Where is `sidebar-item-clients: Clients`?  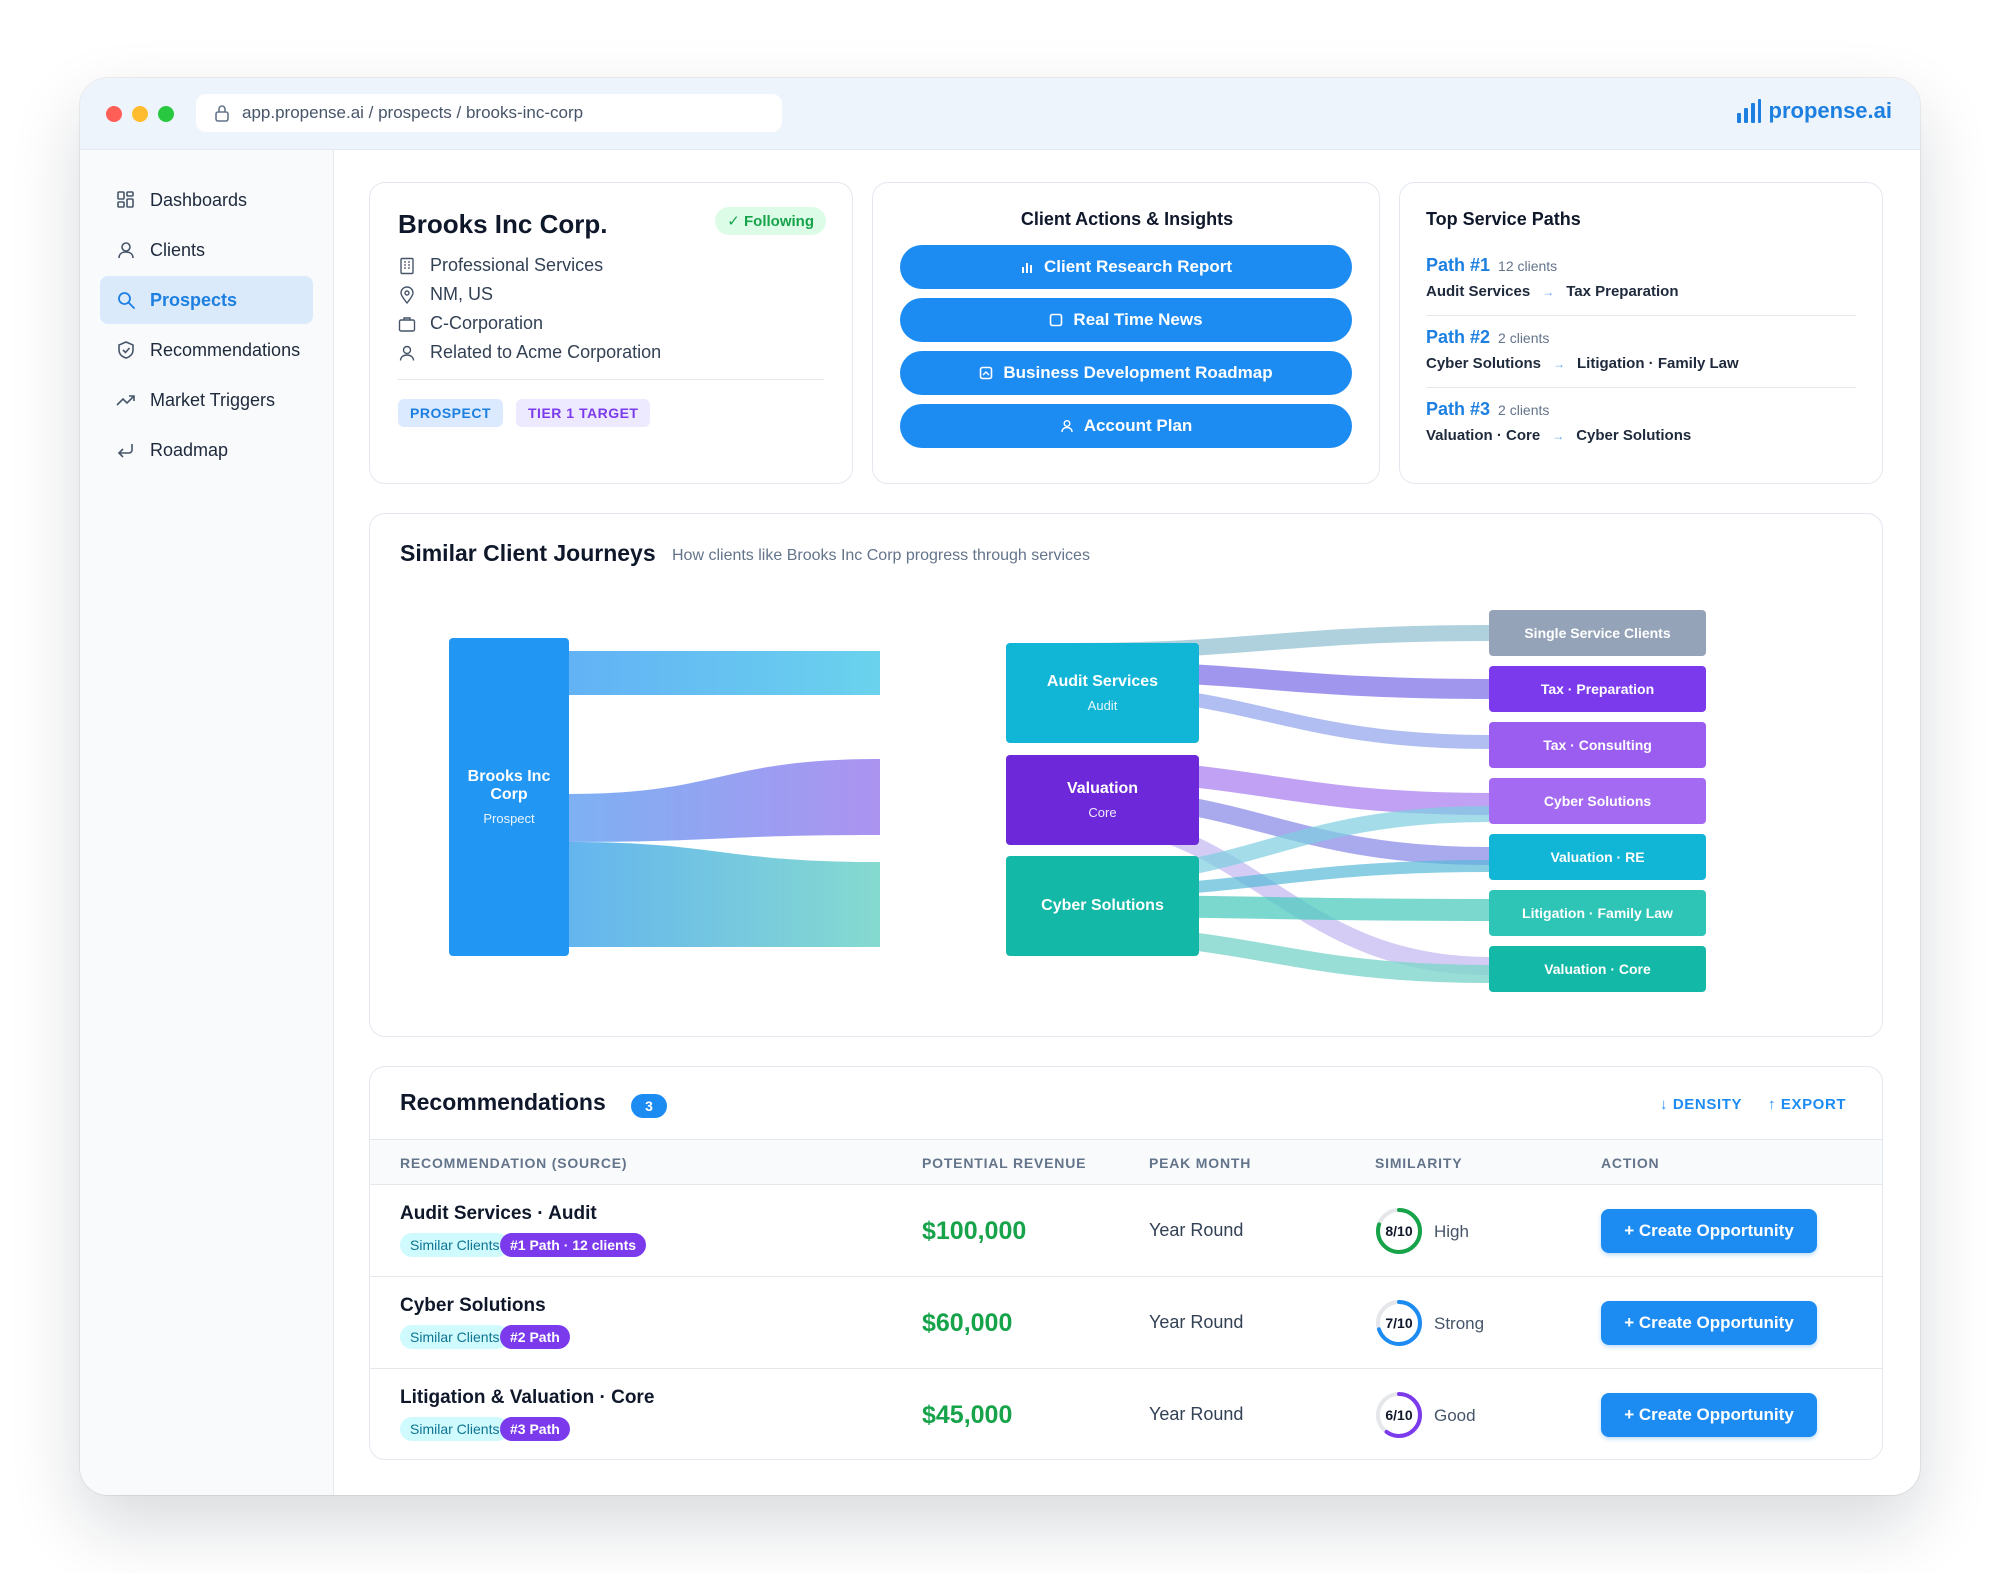 sidebar-item-clients: Clients is located at coordinates (206, 250).